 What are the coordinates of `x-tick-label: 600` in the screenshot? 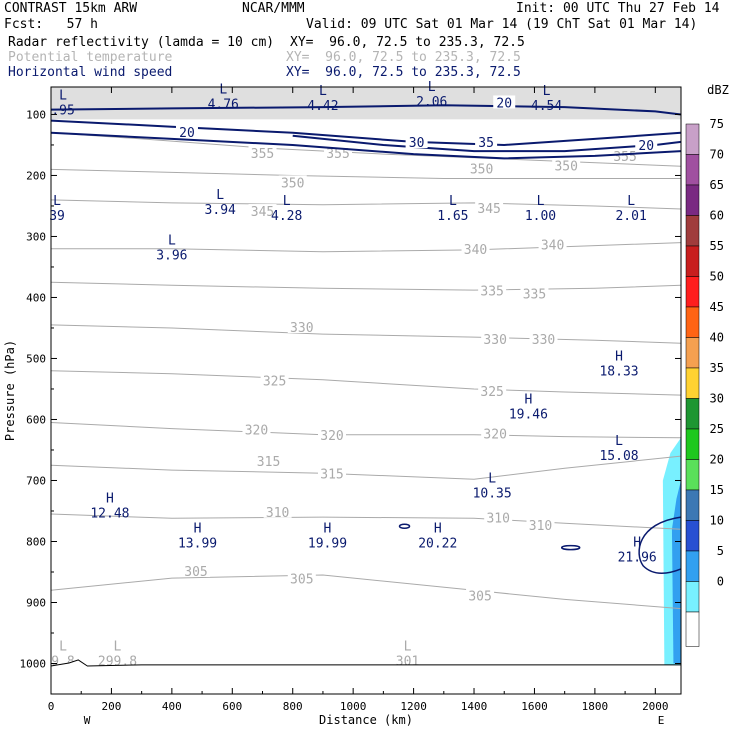 It's located at (232, 706).